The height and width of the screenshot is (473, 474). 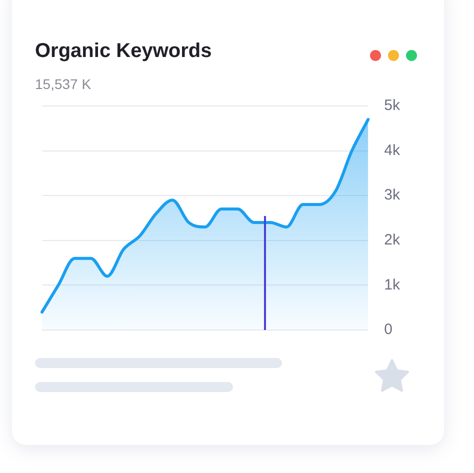 What do you see at coordinates (392, 285) in the screenshot?
I see `y-tick-label: 1k` at bounding box center [392, 285].